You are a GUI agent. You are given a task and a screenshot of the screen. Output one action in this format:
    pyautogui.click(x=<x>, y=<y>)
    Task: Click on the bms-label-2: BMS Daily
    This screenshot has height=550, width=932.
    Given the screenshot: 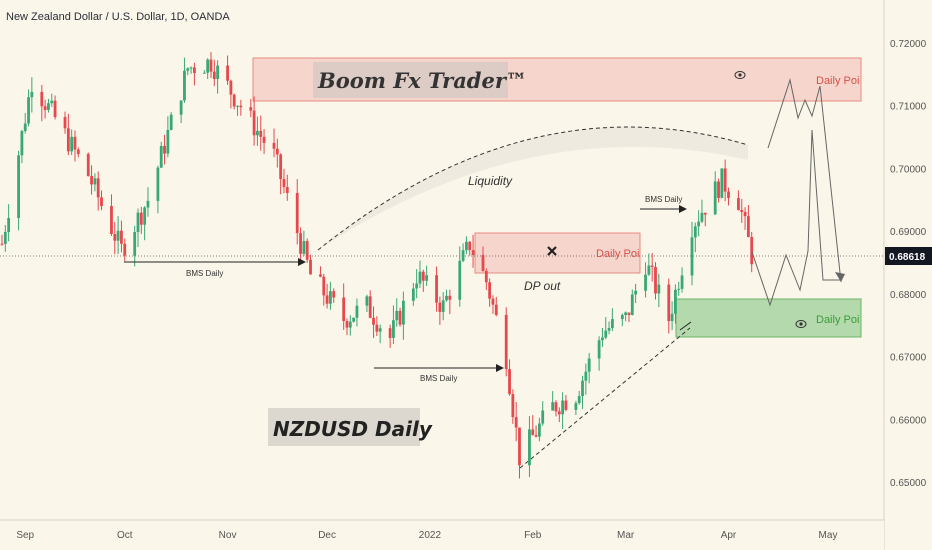 What is the action you would take?
    pyautogui.click(x=438, y=378)
    